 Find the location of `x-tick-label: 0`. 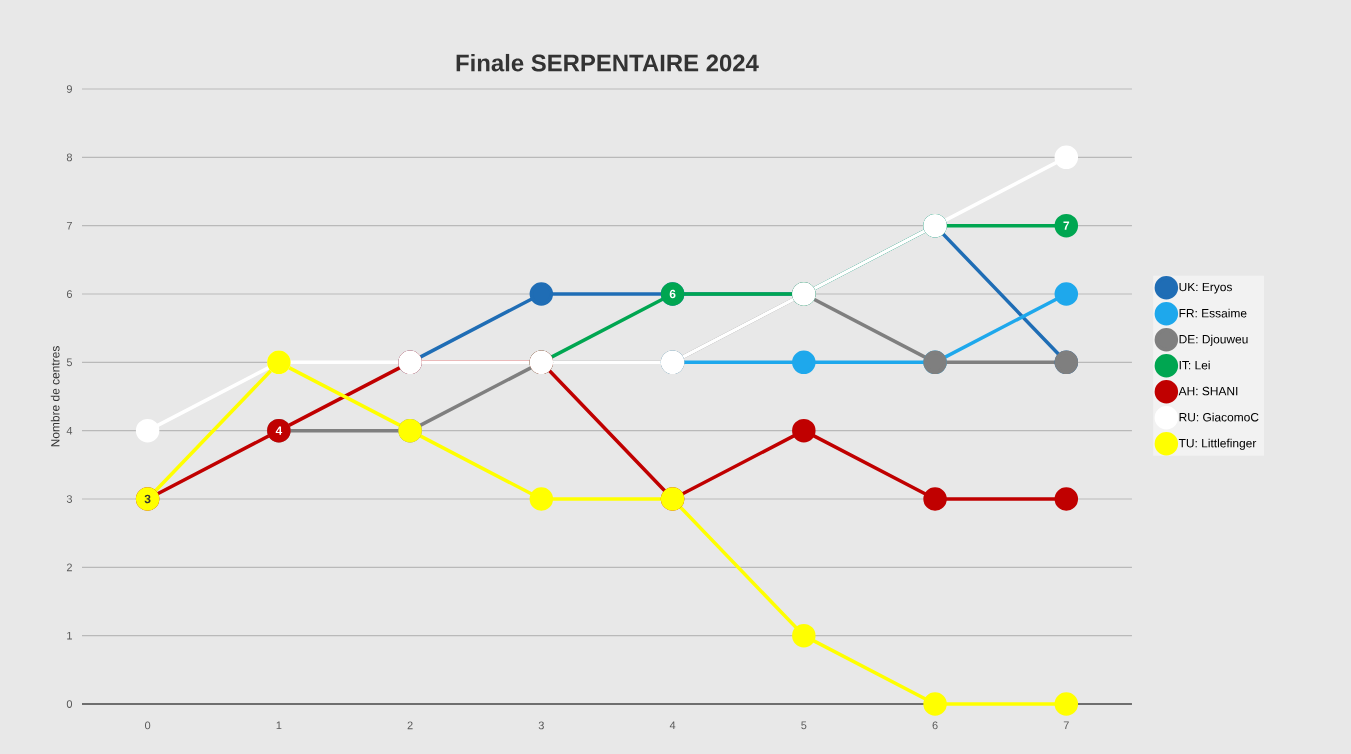

x-tick-label: 0 is located at coordinates (148, 725).